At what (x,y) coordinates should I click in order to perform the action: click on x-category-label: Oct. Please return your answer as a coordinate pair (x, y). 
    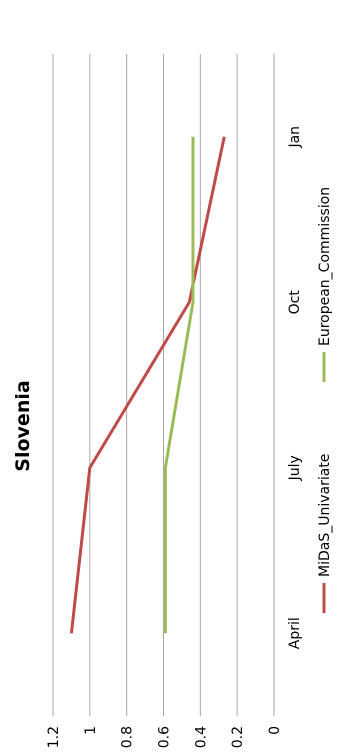
    Looking at the image, I should click on (295, 302).